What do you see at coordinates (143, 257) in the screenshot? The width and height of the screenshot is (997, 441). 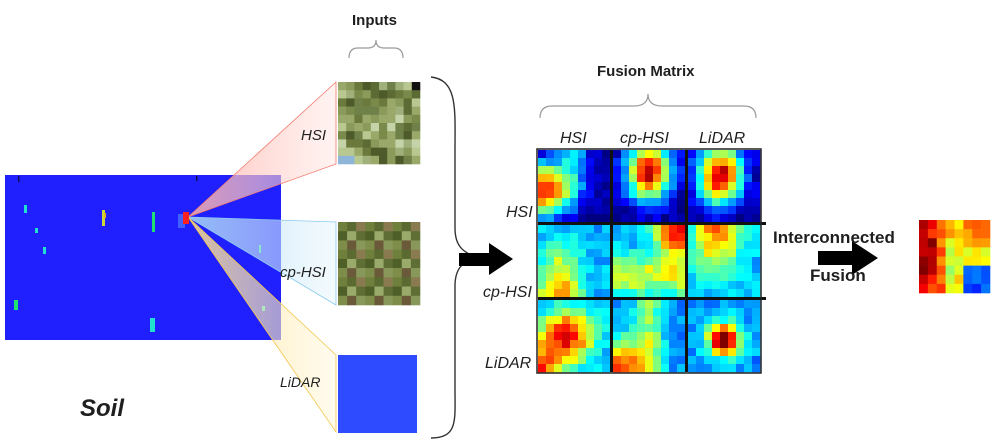 I see `soil-map` at bounding box center [143, 257].